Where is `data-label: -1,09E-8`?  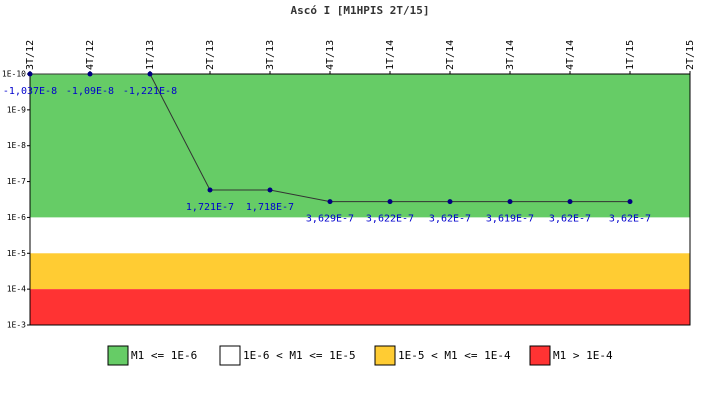 data-label: -1,09E-8 is located at coordinates (90, 91).